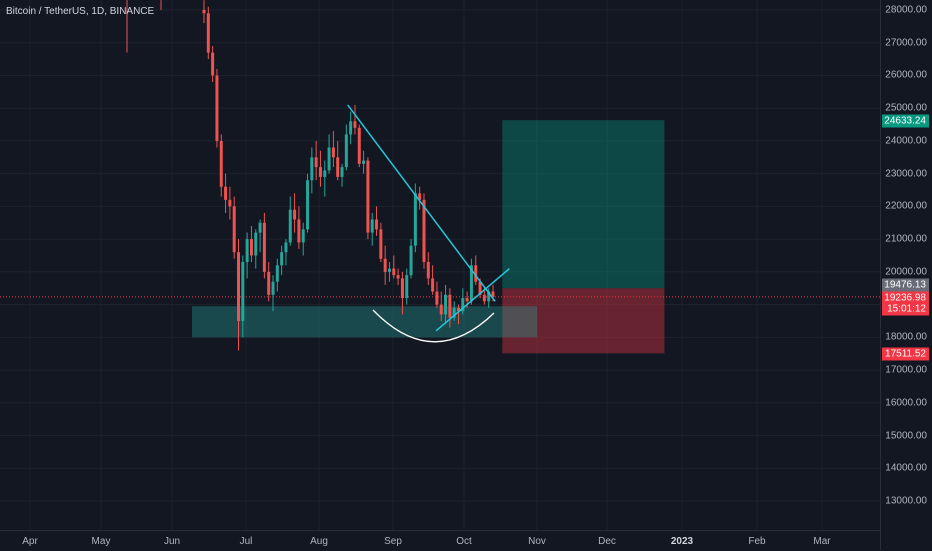 The width and height of the screenshot is (932, 551). What do you see at coordinates (906, 43) in the screenshot?
I see `y-tick-label: 27000.00` at bounding box center [906, 43].